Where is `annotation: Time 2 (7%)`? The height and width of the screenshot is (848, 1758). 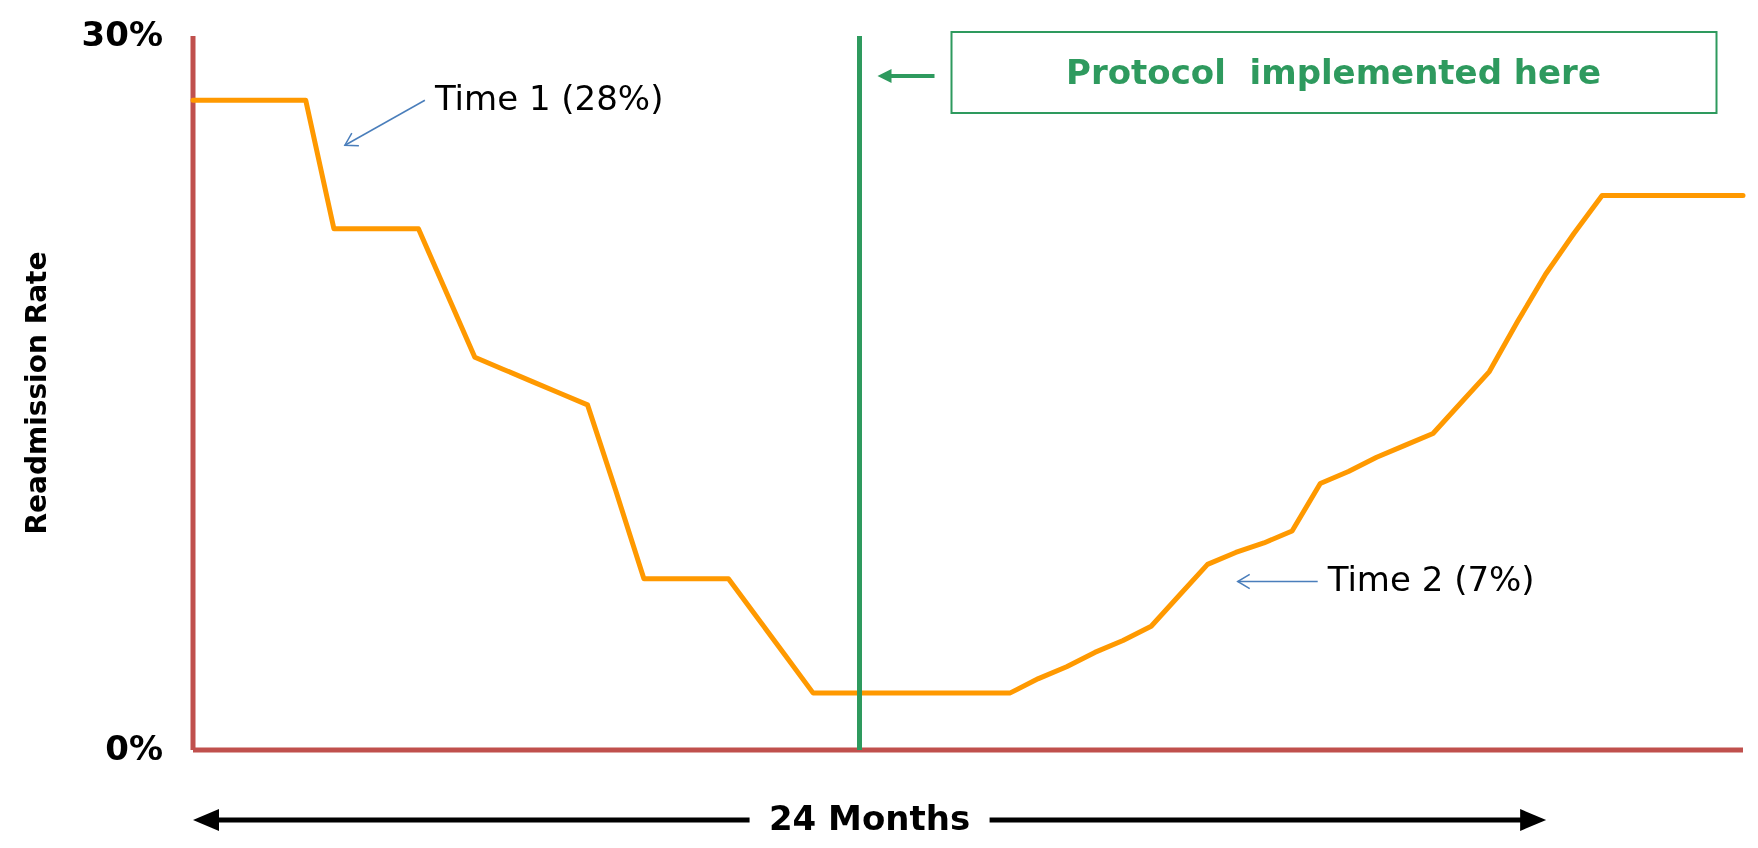
annotation: Time 2 (7%) is located at coordinates (1430, 579).